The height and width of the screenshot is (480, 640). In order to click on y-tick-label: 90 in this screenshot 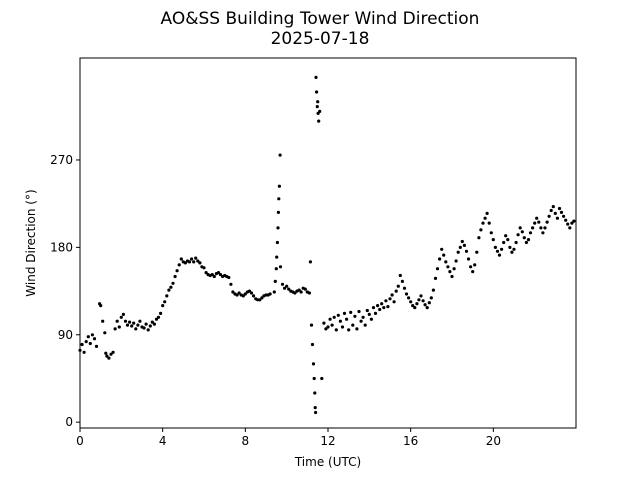, I will do `click(65, 335)`.